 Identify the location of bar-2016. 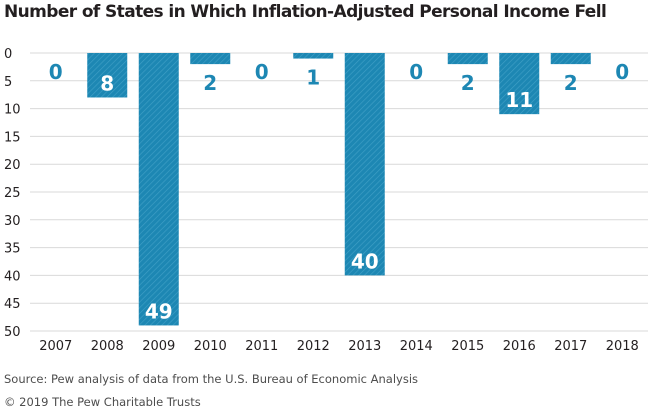
(519, 84).